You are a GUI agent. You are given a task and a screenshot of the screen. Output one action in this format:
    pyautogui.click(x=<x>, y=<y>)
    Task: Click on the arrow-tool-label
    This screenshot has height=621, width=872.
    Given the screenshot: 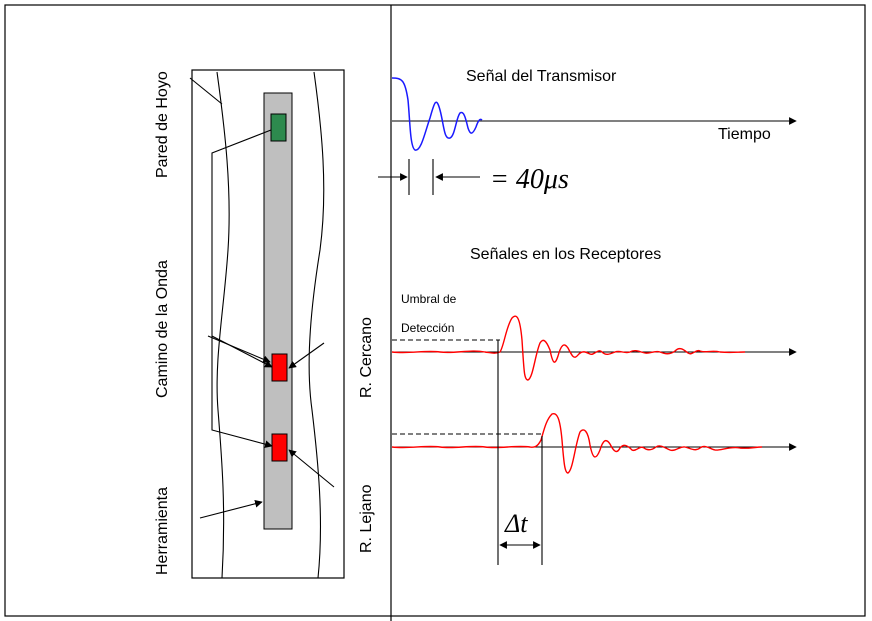 What is the action you would take?
    pyautogui.click(x=231, y=509)
    